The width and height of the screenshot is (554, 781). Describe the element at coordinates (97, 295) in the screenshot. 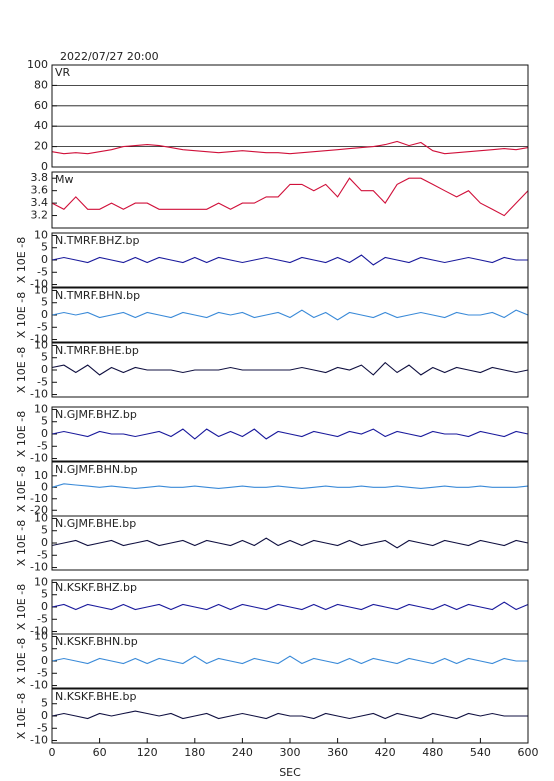

I see `panel-label: N.TMRF.BHN.bp` at that location.